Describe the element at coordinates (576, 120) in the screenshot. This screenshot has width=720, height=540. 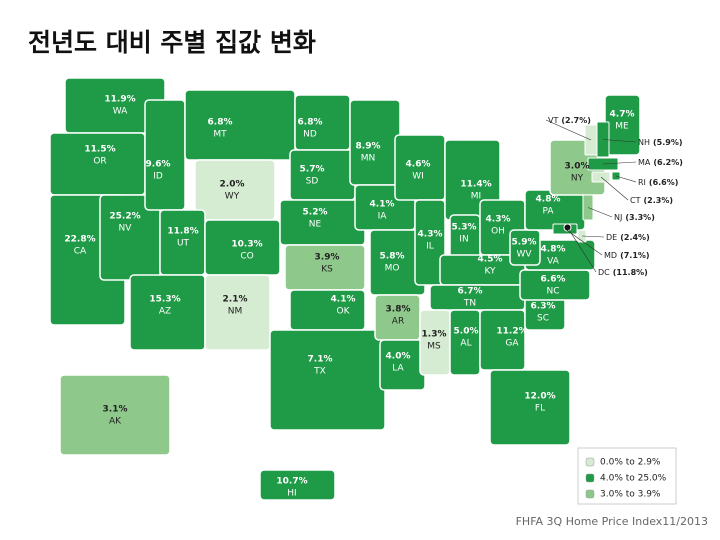
I see `callout-value: (2.7%)` at that location.